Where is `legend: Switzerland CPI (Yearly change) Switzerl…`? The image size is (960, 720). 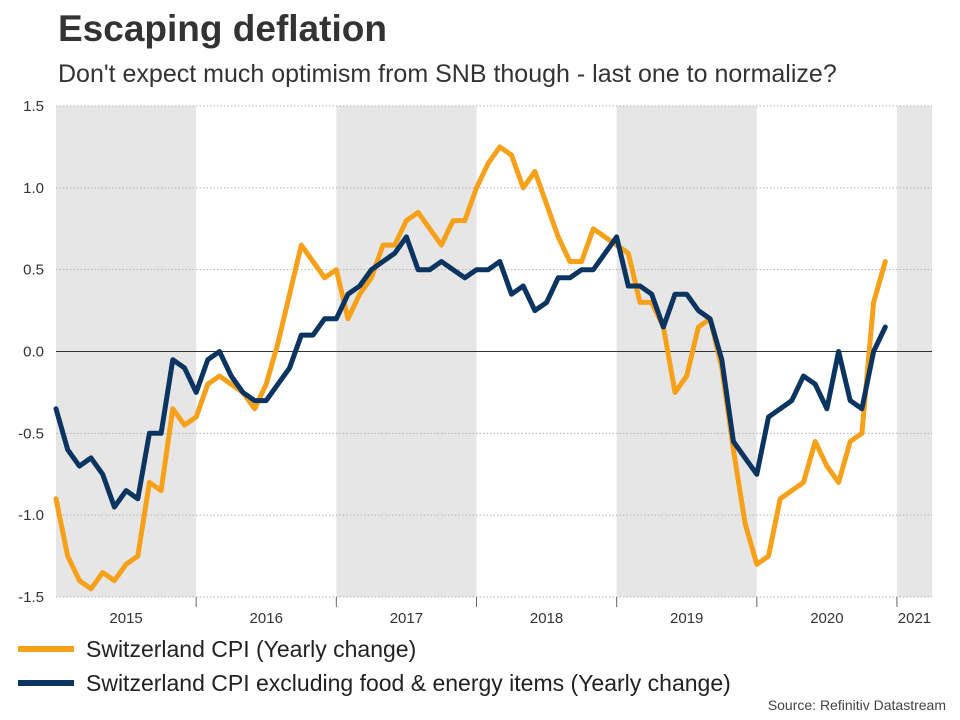
legend: Switzerland CPI (Yearly change) Switzerl… is located at coordinates (374, 666).